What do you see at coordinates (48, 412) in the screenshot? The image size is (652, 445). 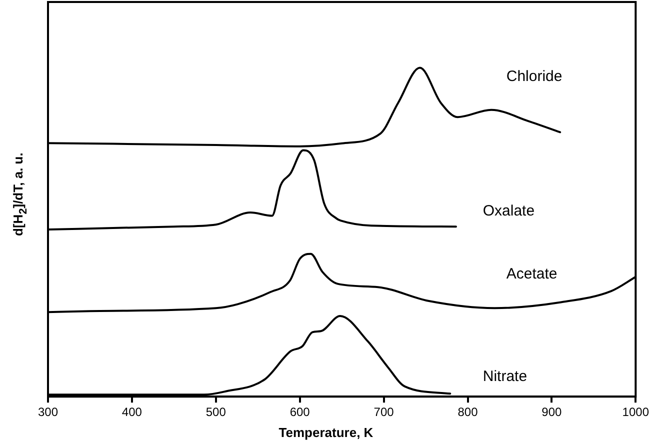 I see `x-tick-label: 300` at bounding box center [48, 412].